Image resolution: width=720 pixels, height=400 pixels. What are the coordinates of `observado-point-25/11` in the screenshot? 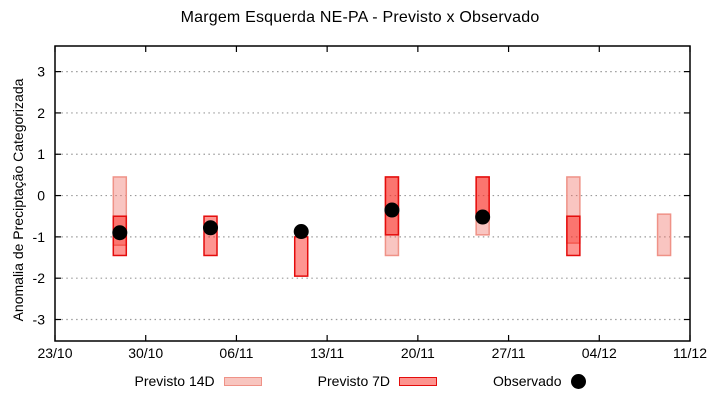 It's located at (483, 217).